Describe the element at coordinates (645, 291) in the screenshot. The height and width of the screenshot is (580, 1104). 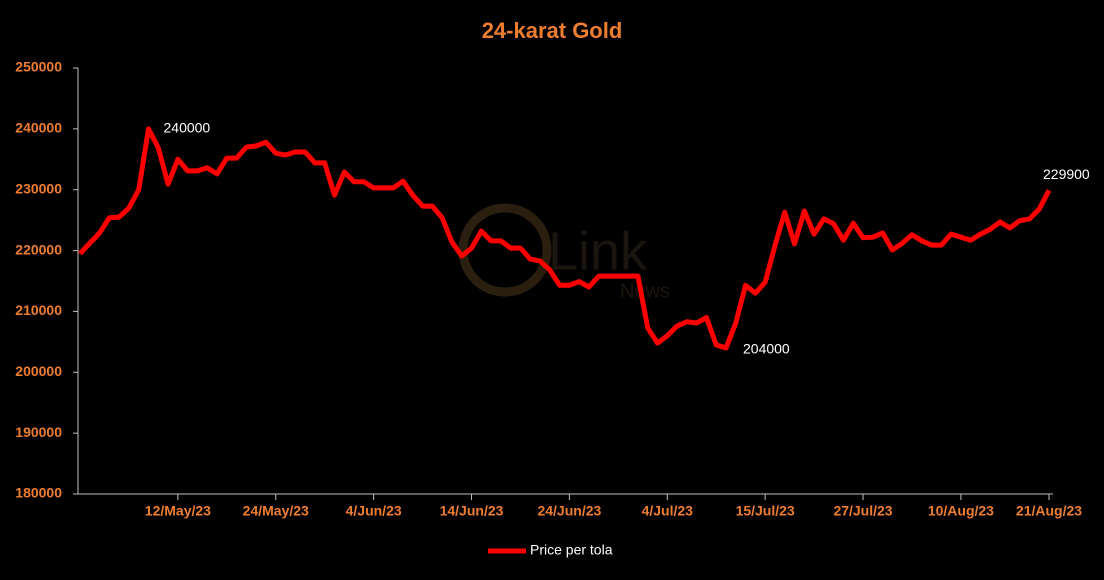
I see `watermark-subtext: News` at that location.